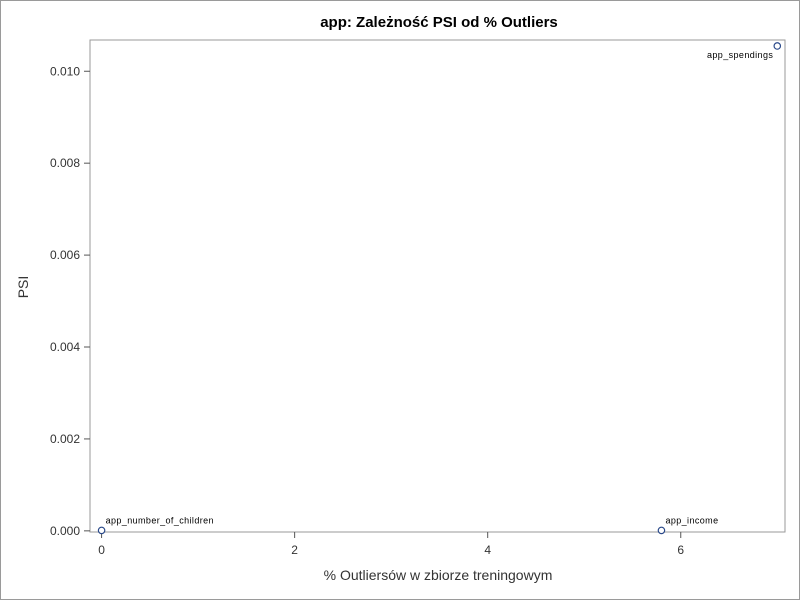  Describe the element at coordinates (487, 550) in the screenshot. I see `x-tick-label: 4` at that location.